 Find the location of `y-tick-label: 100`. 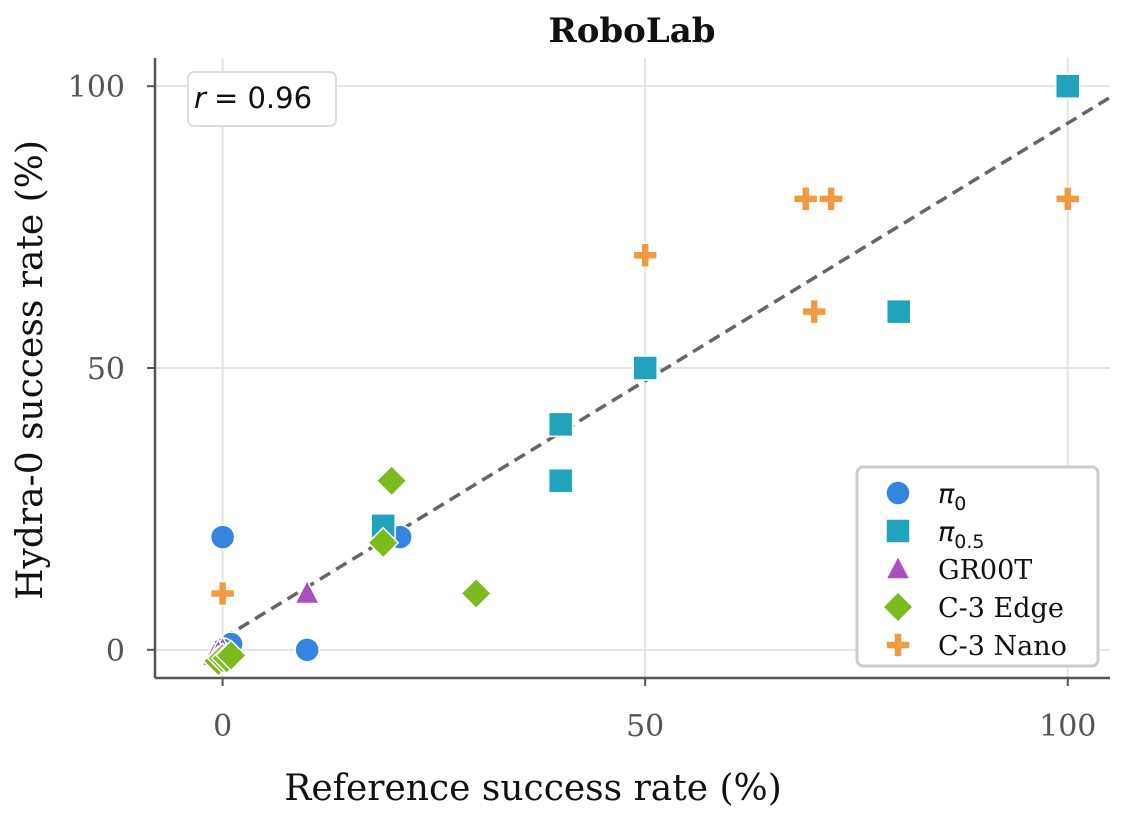

y-tick-label: 100 is located at coordinates (96, 87).